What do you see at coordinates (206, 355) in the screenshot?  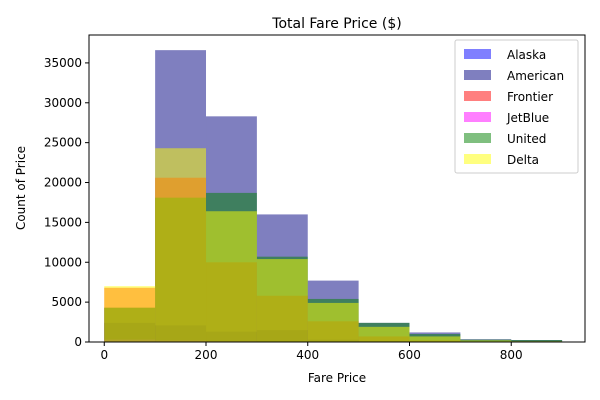 I see `x-tick-label: 200` at bounding box center [206, 355].